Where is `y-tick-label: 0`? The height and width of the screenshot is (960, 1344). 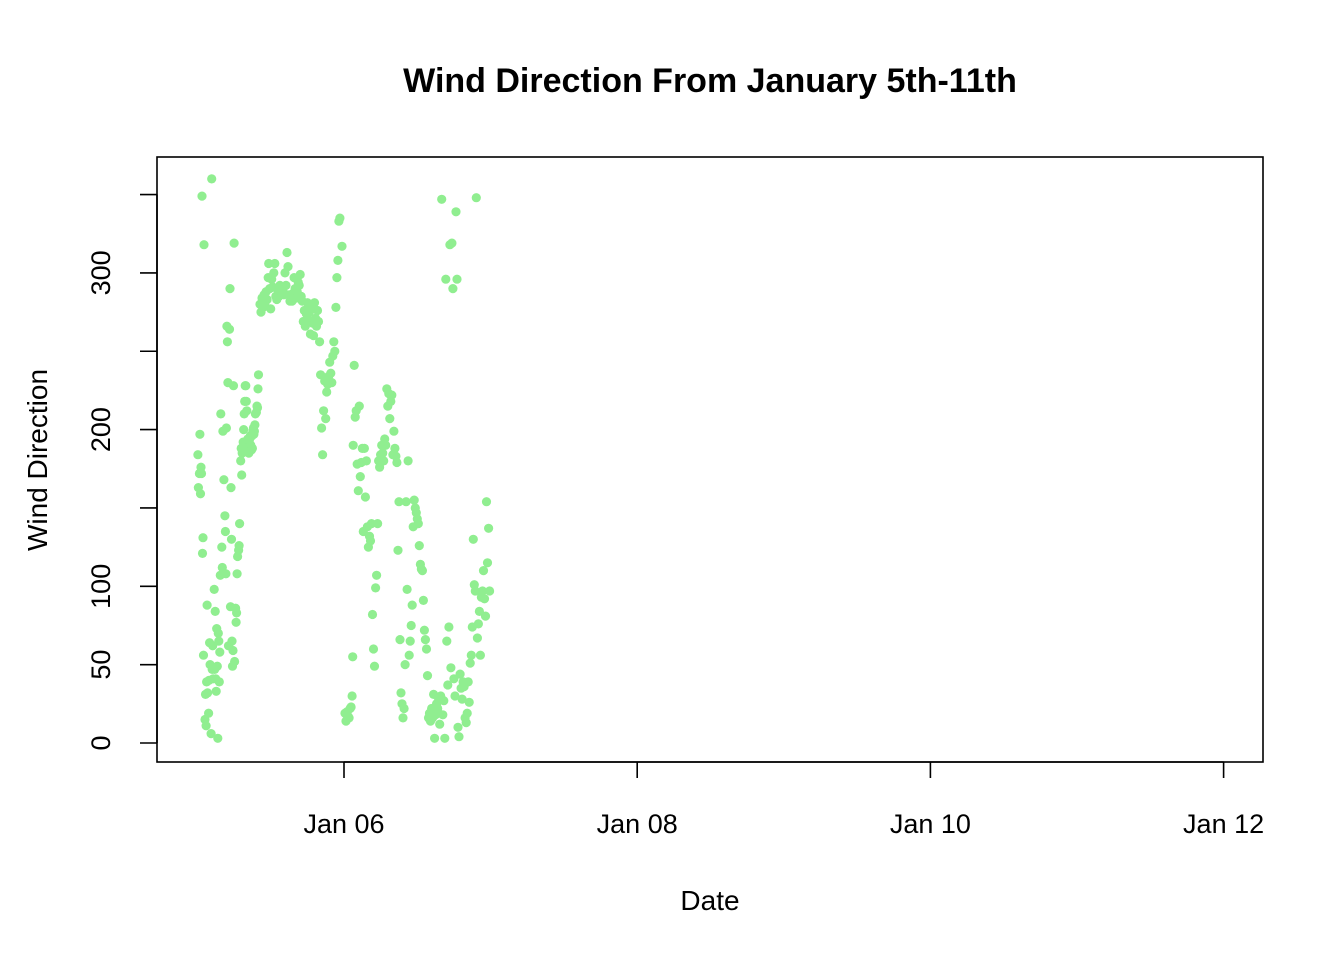
y-tick-label: 0 is located at coordinates (101, 742).